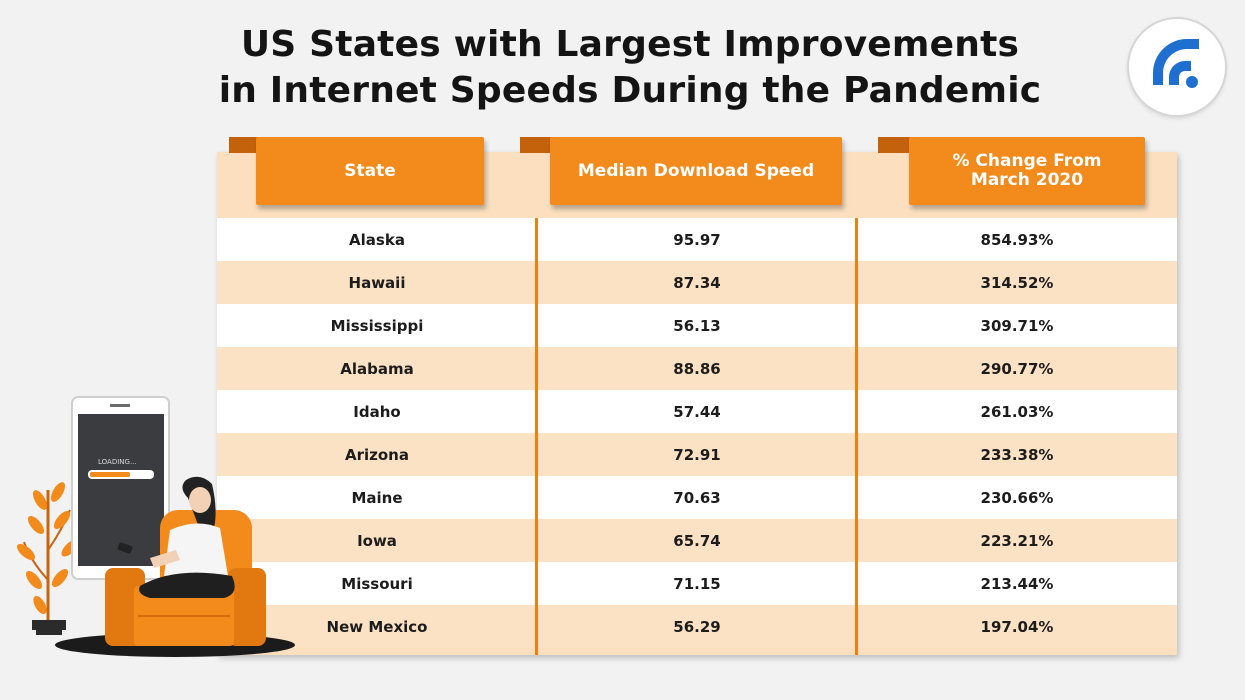 This screenshot has width=1245, height=700. What do you see at coordinates (377, 325) in the screenshot?
I see `state-cell: Mississippi` at bounding box center [377, 325].